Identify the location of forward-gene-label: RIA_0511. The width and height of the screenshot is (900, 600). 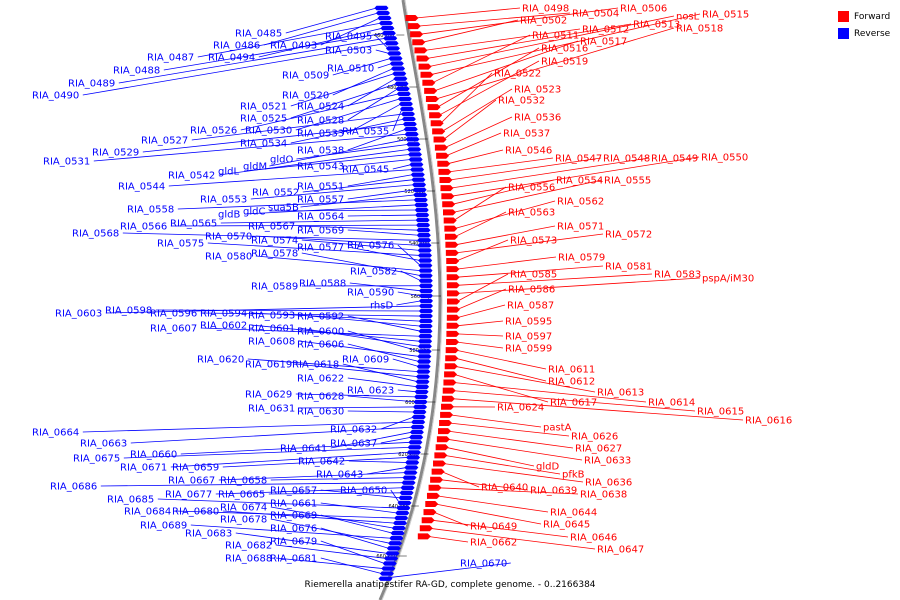
(555, 36).